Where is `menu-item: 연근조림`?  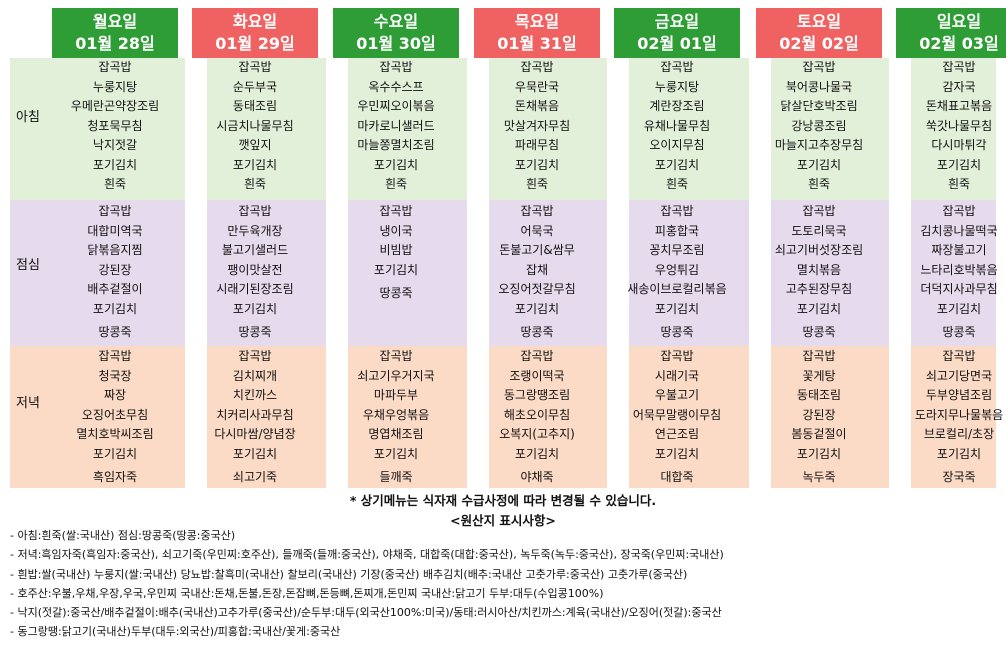
menu-item: 연근조림 is located at coordinates (677, 434).